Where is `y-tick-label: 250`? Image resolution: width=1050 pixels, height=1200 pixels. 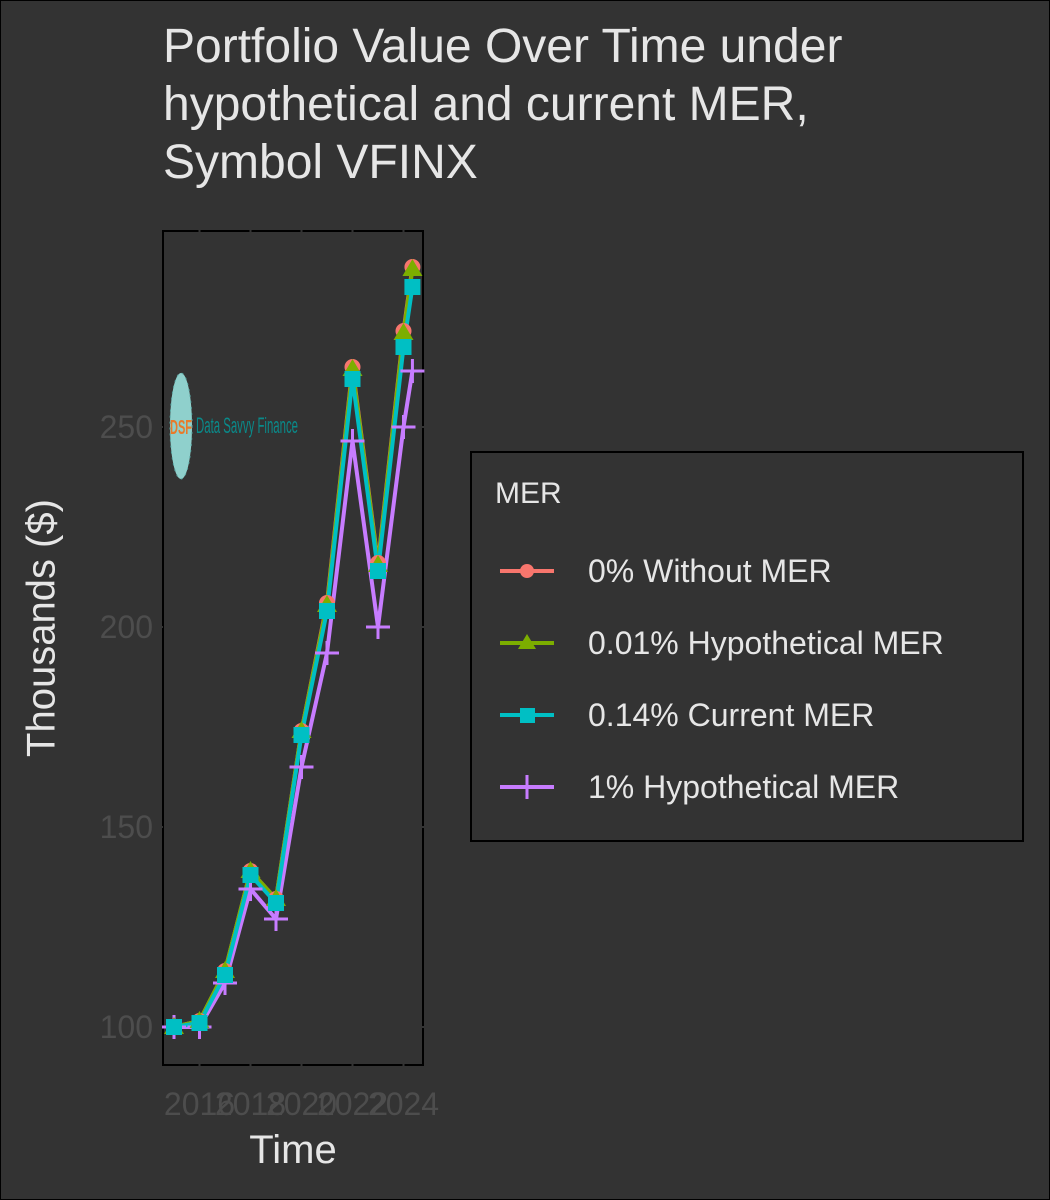
y-tick-label: 250 is located at coordinates (126, 427).